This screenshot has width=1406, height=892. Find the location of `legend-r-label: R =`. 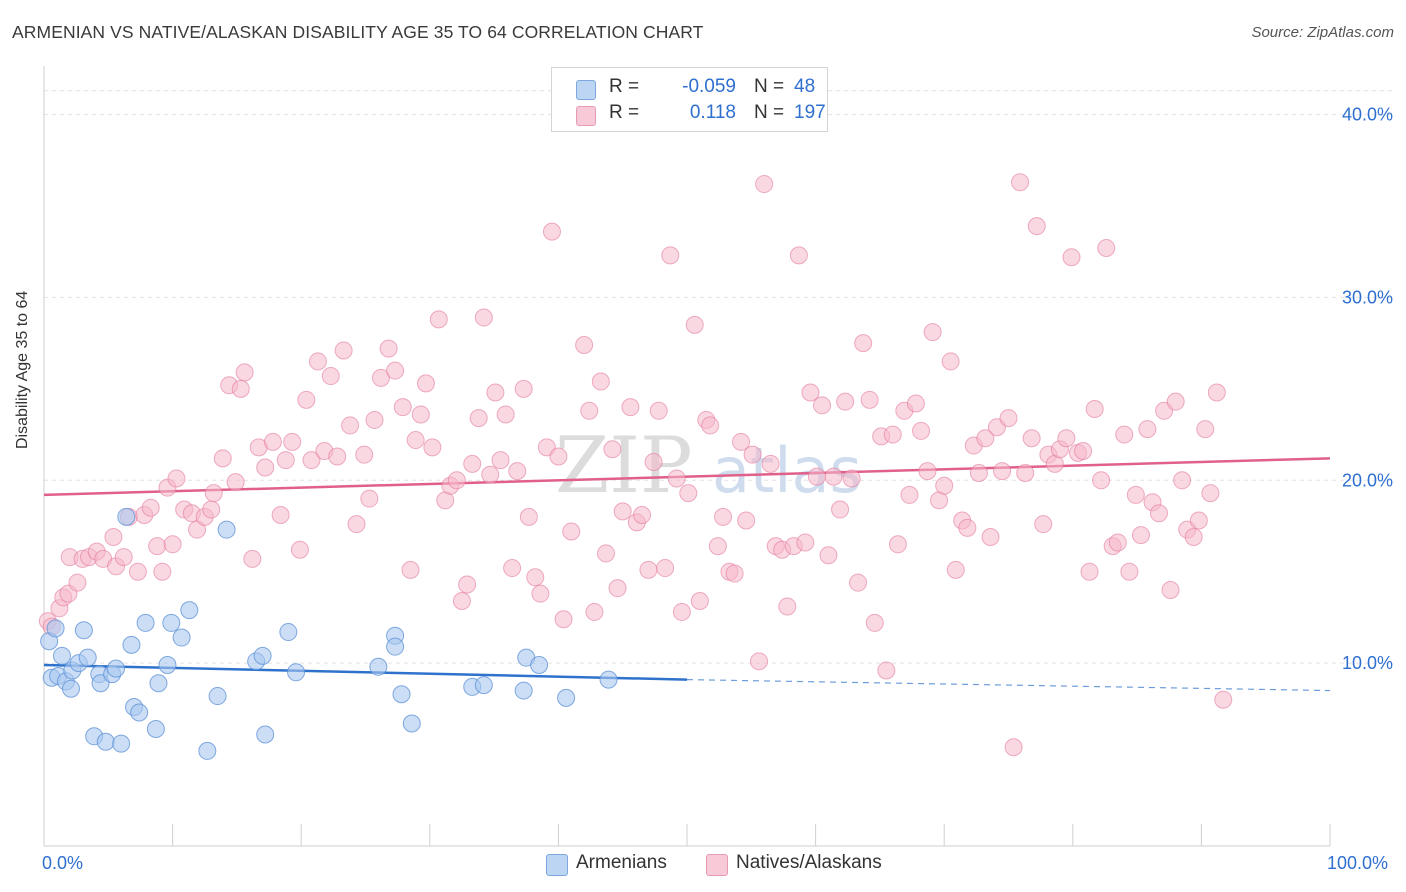

legend-r-label: R = is located at coordinates (624, 112).